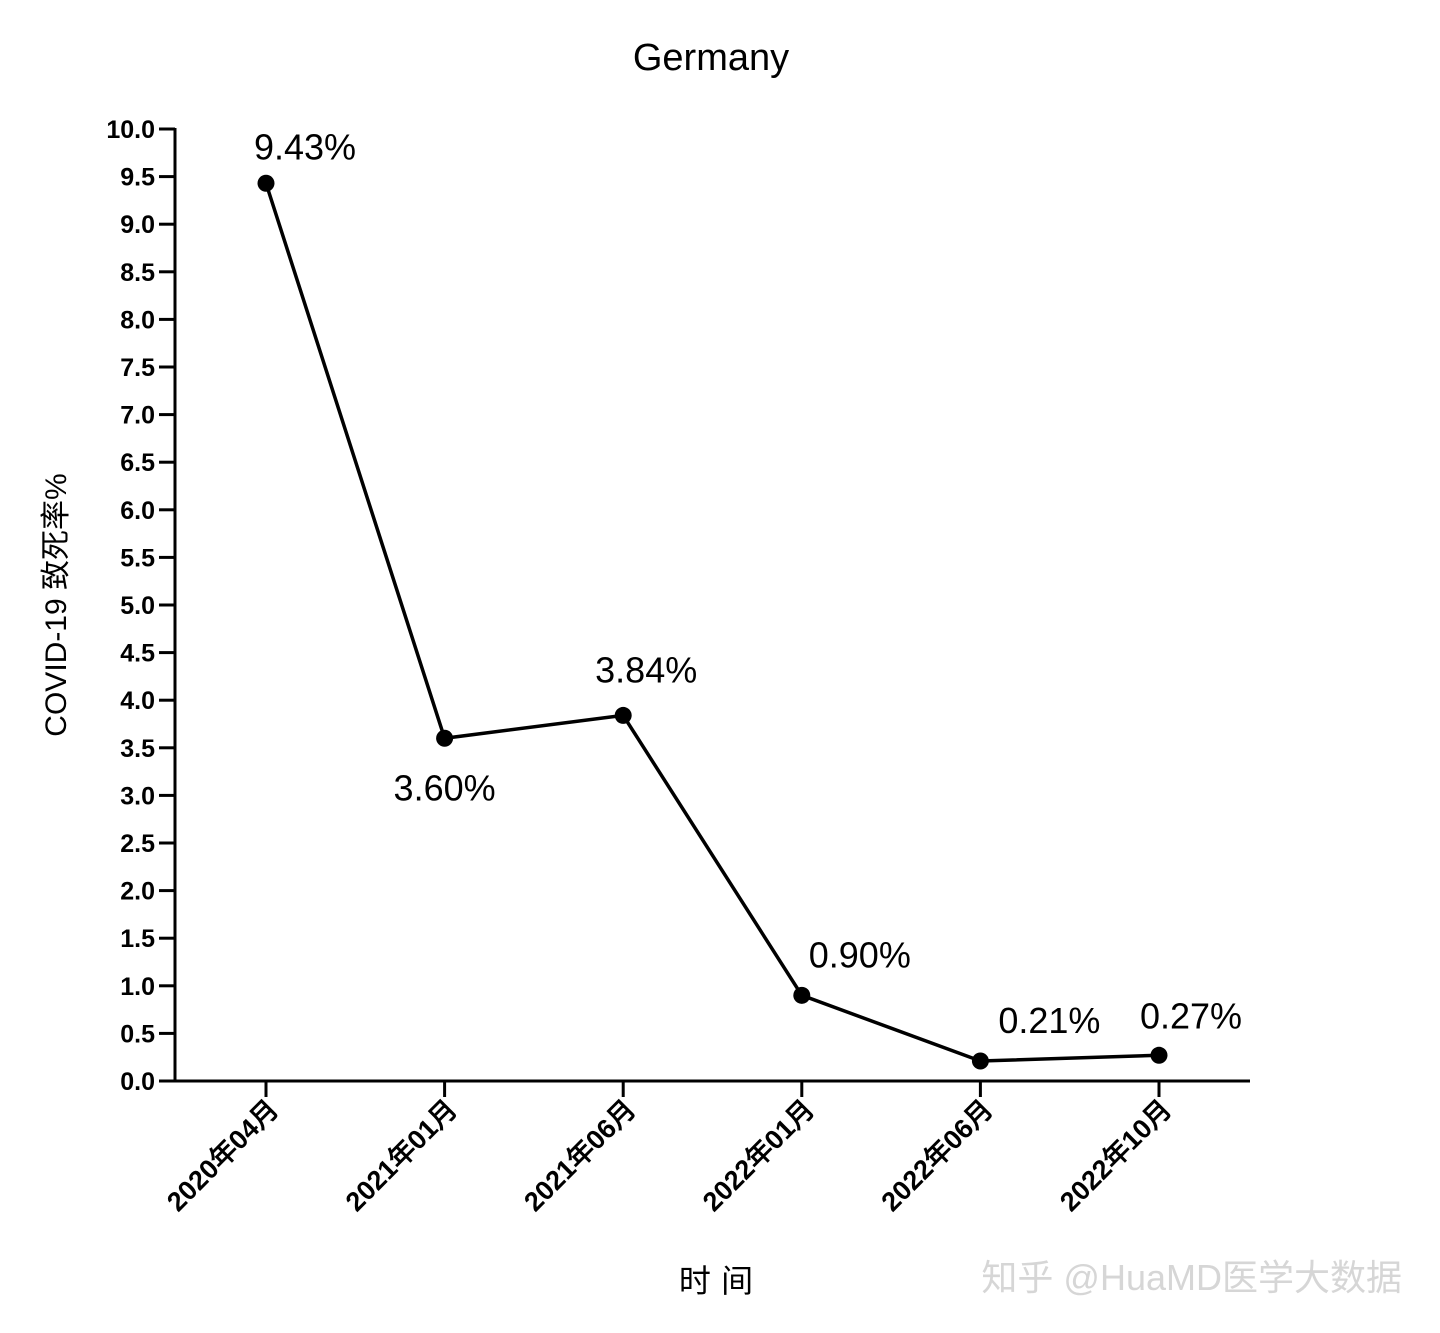 Image resolution: width=1440 pixels, height=1333 pixels. What do you see at coordinates (305, 146) in the screenshot?
I see `data-label: 9.43%` at bounding box center [305, 146].